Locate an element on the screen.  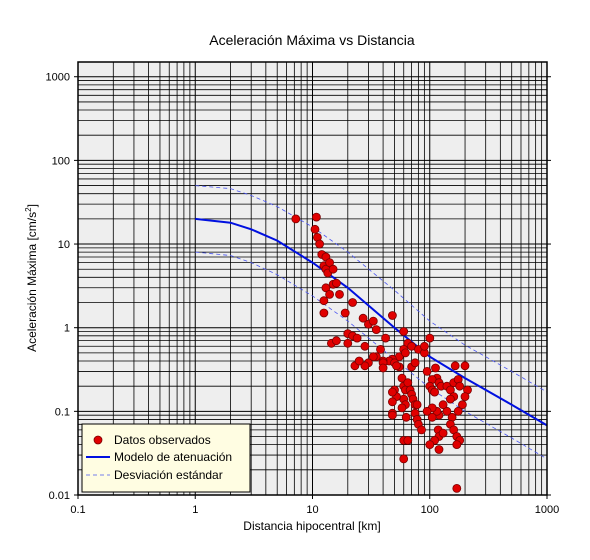
y-axis-label-end: ] is located at coordinates (32, 205).